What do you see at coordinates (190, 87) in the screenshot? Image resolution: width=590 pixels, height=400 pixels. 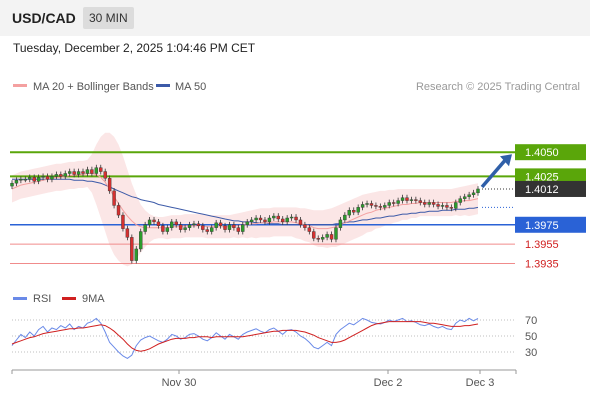 I see `ma50-legend-label: MA 50` at bounding box center [190, 87].